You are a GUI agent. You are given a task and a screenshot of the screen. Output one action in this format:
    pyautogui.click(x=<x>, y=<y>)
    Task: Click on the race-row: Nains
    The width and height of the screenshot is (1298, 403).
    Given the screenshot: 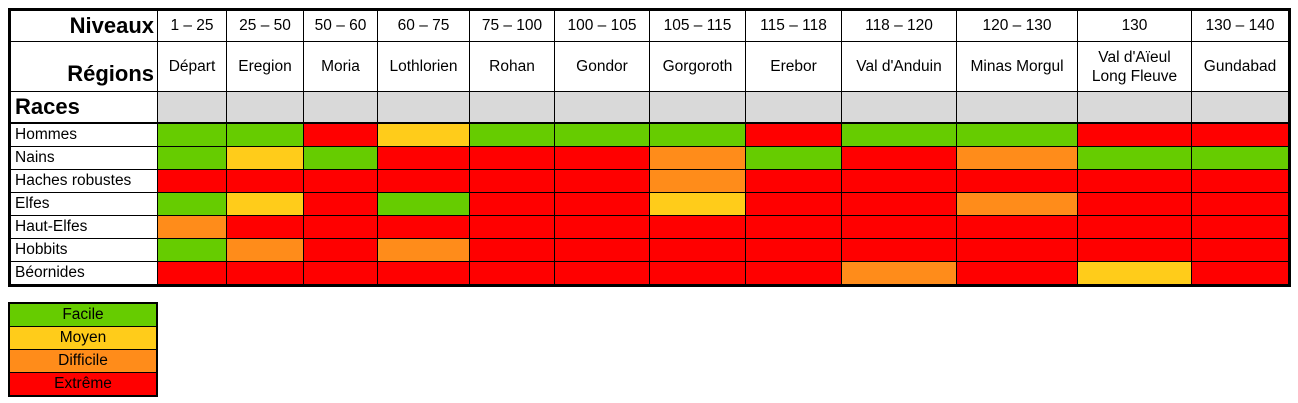 What is the action you would take?
    pyautogui.click(x=649, y=158)
    